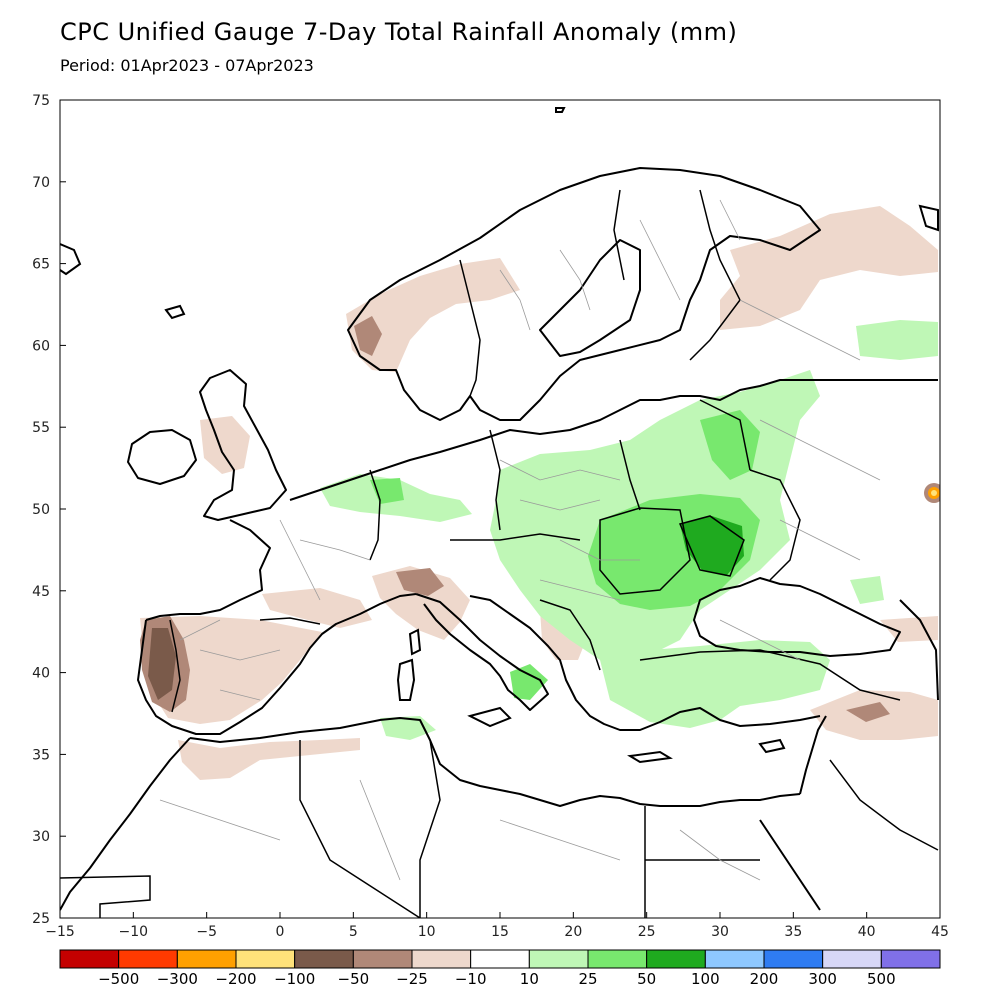 The image size is (1000, 1000). I want to click on dry-region-alps-italy, so click(421, 603).